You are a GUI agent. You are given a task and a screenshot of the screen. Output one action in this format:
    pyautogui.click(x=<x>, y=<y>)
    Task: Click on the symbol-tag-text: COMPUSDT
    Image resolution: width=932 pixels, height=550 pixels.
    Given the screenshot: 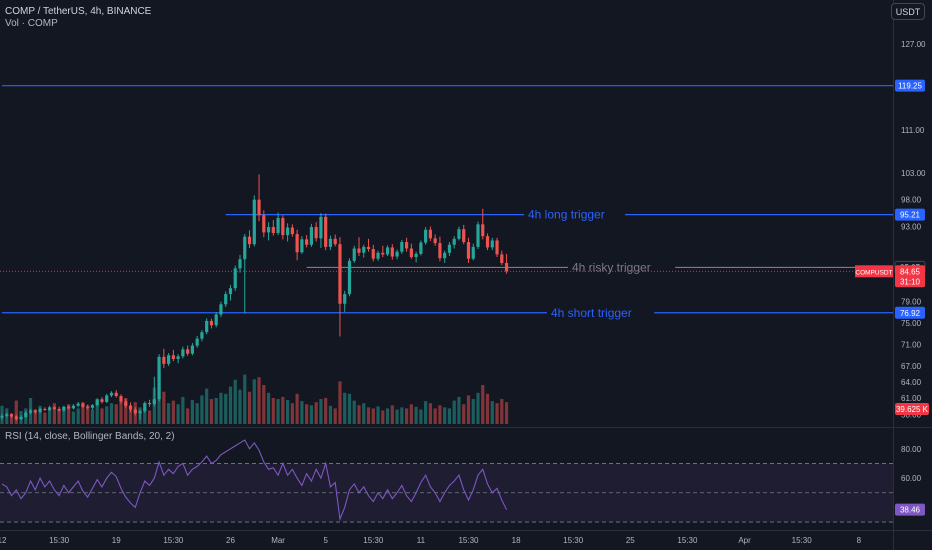 What is the action you would take?
    pyautogui.click(x=873, y=272)
    